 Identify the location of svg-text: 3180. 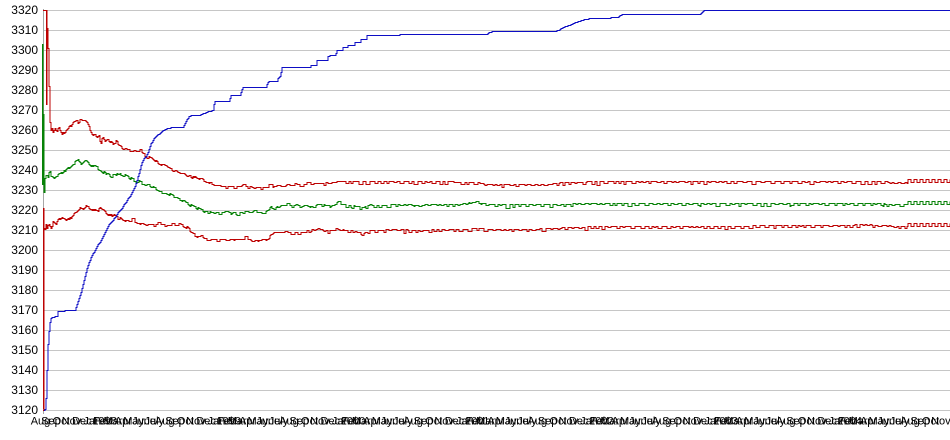
(24, 290).